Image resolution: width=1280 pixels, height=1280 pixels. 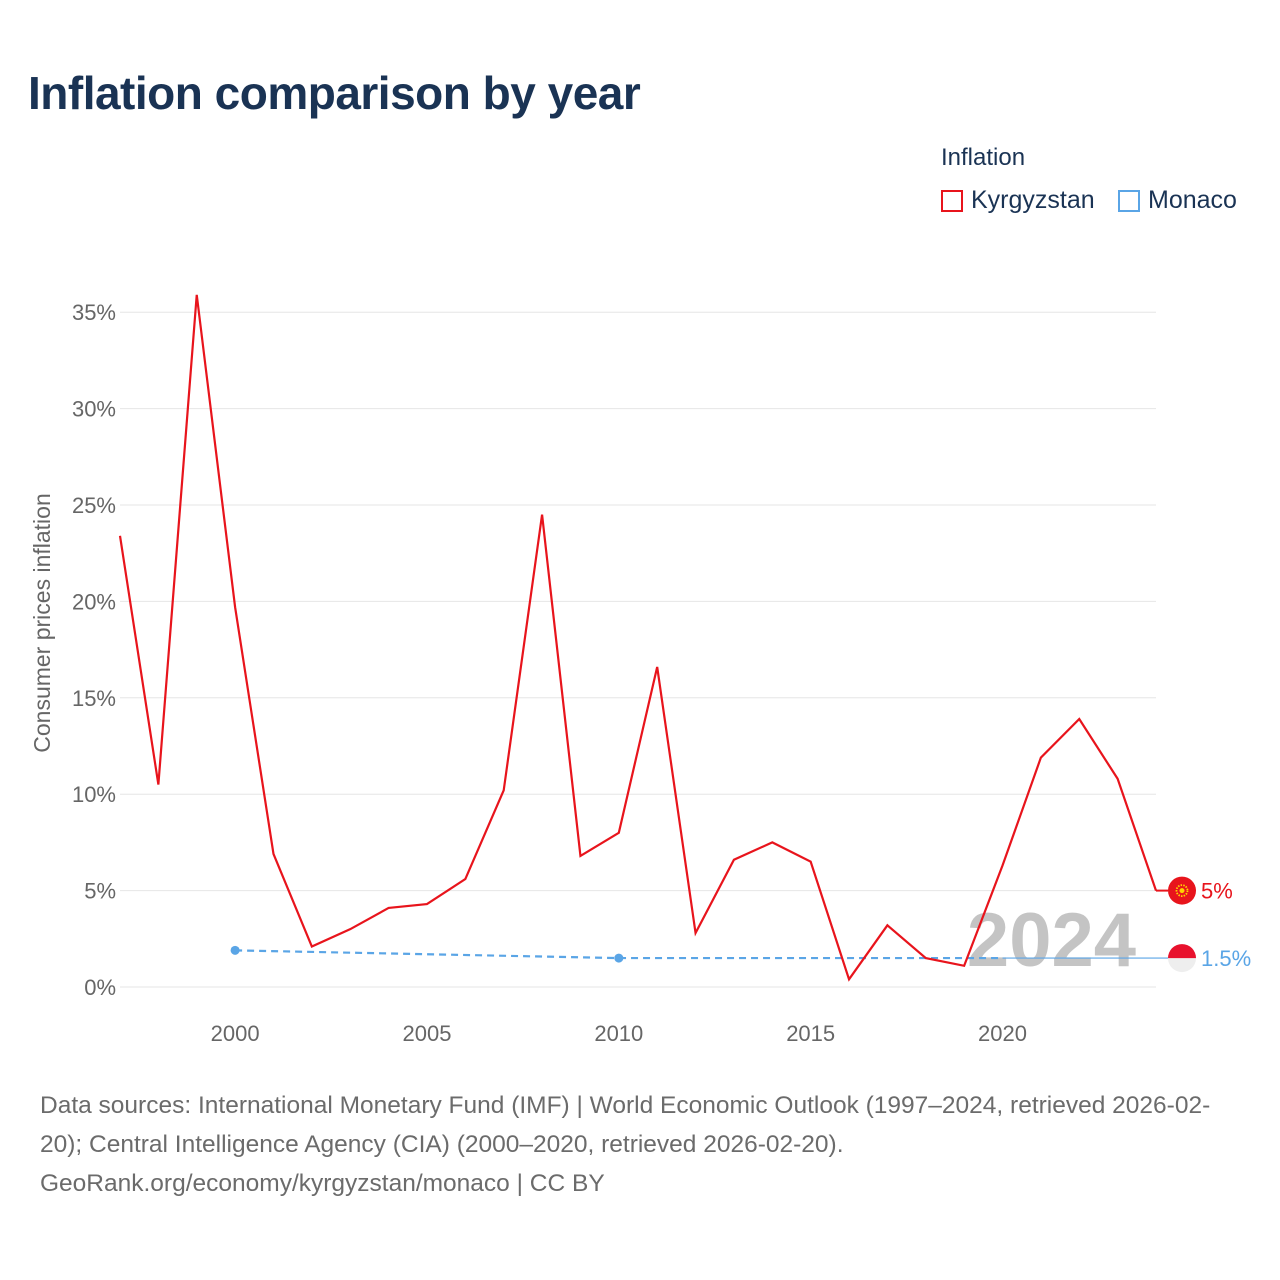 What do you see at coordinates (94, 794) in the screenshot?
I see `y-tick-label: 10%` at bounding box center [94, 794].